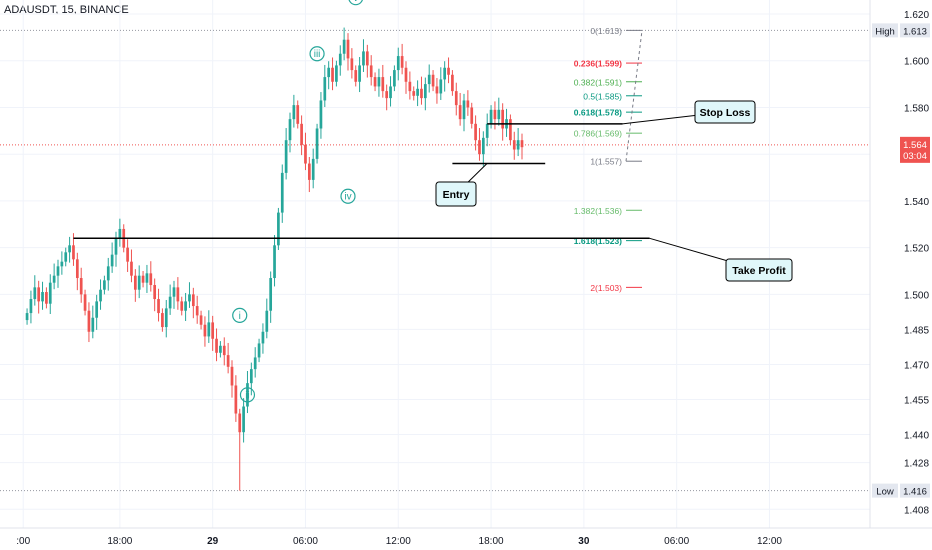 Image resolution: width=932 pixels, height=550 pixels. I want to click on fib-level-label: 1.382(1.536), so click(598, 211).